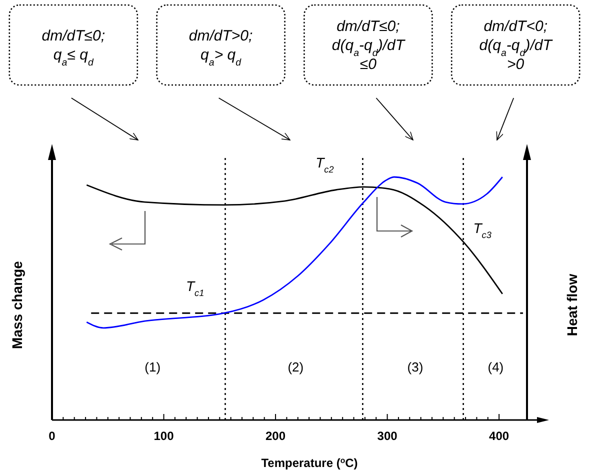 The width and height of the screenshot is (589, 473). Describe the element at coordinates (482, 230) in the screenshot. I see `annotation: T$_{c3}$` at that location.